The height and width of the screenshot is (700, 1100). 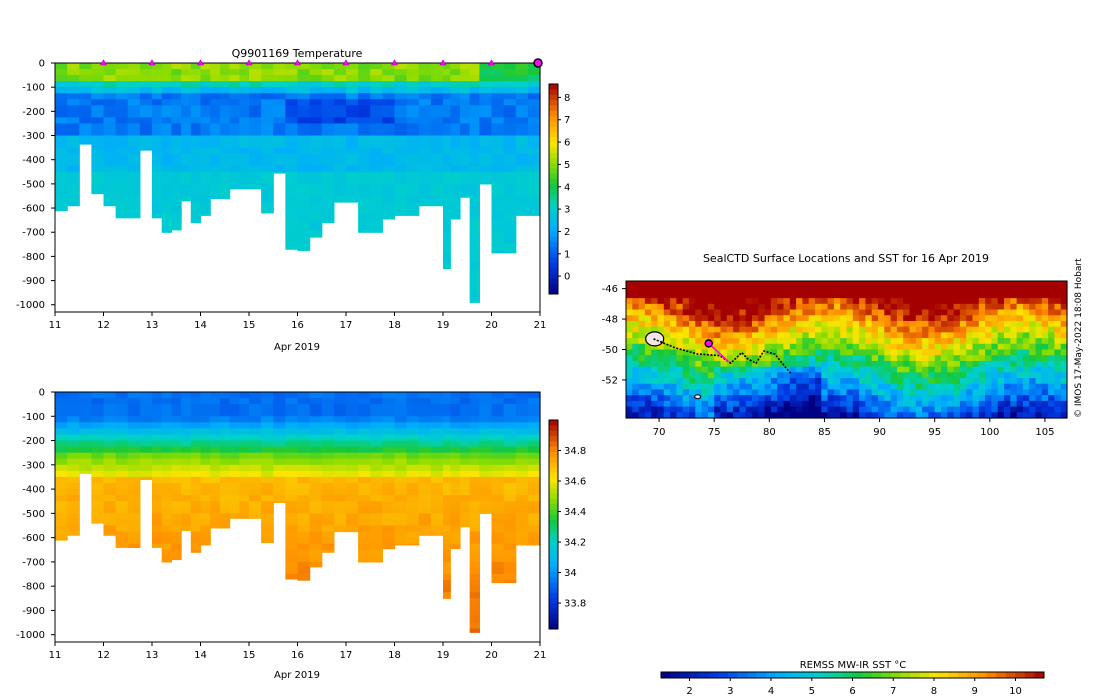 I want to click on colorbar-tick-label: 34, so click(x=570, y=573).